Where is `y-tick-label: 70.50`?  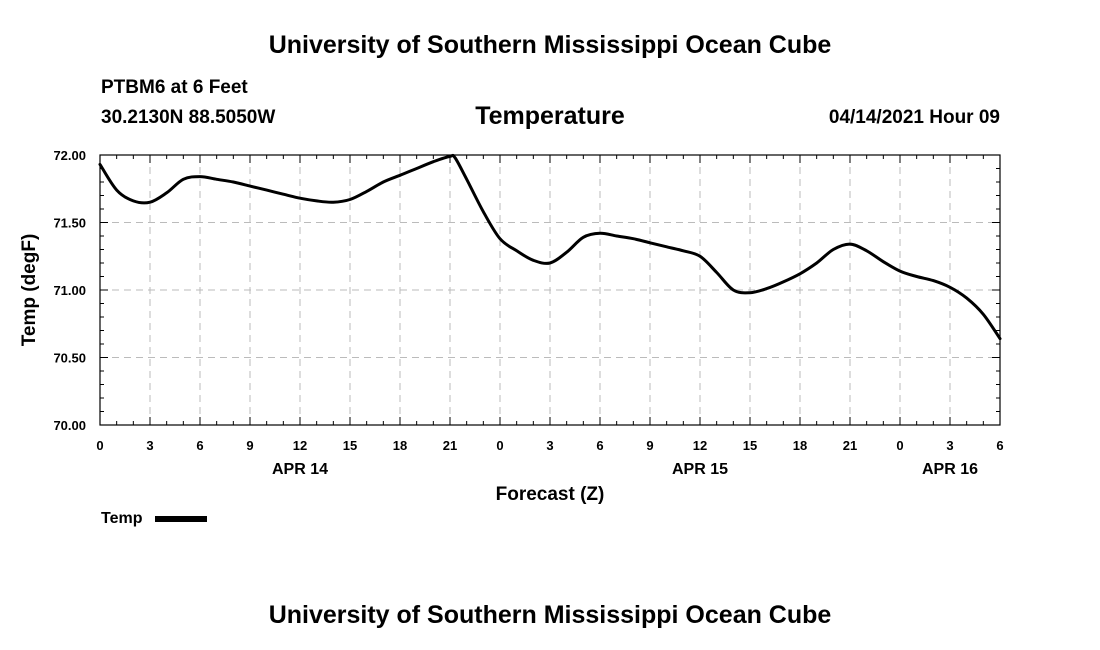 y-tick-label: 70.50 is located at coordinates (69, 358).